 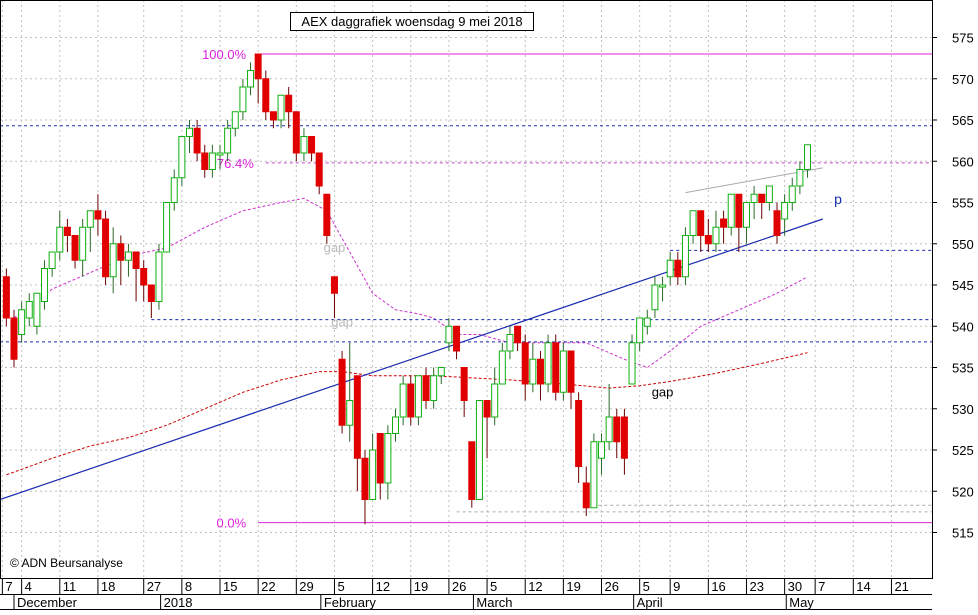 What do you see at coordinates (838, 199) in the screenshot?
I see `chart-annotation: p` at bounding box center [838, 199].